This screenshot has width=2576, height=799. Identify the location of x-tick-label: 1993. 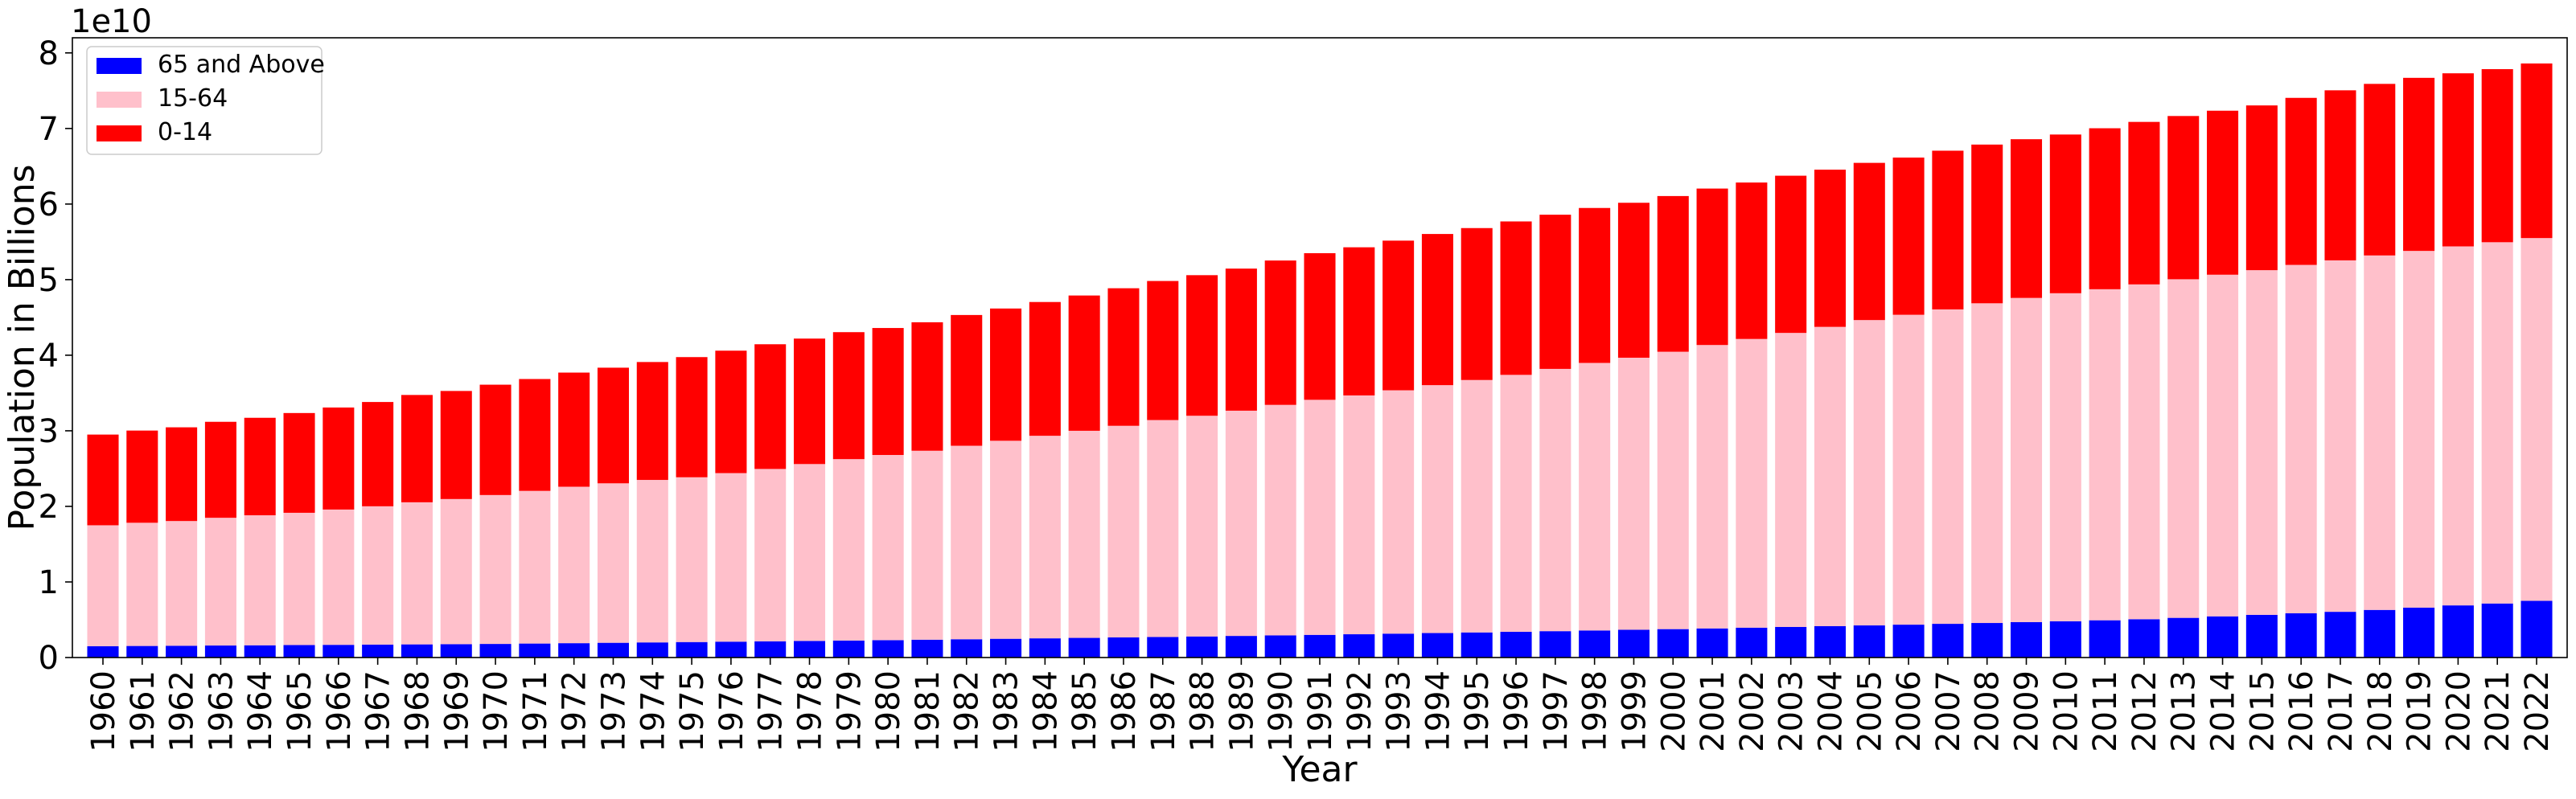
(1399, 711).